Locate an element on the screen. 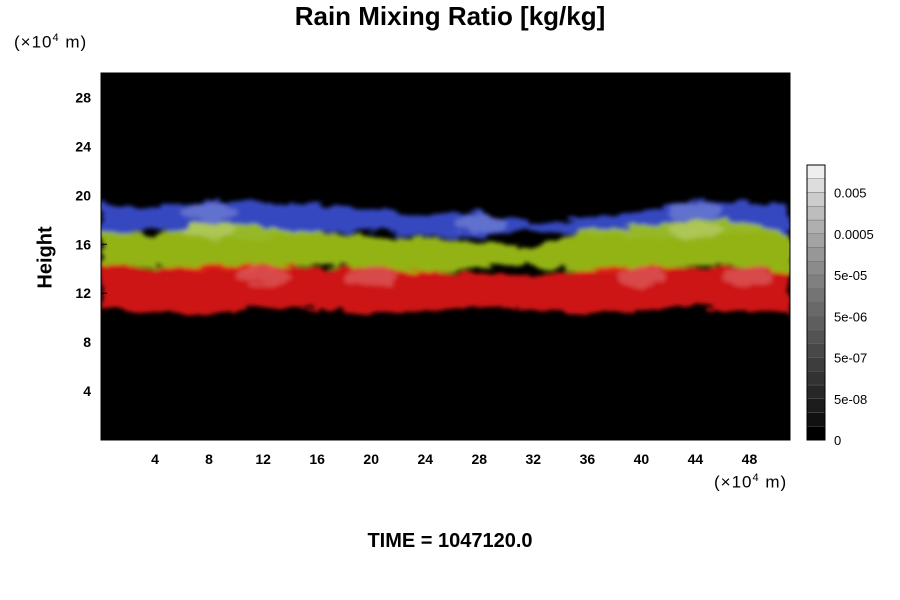 The image size is (900, 600). x-unit-prefix: (×10 is located at coordinates (733, 482).